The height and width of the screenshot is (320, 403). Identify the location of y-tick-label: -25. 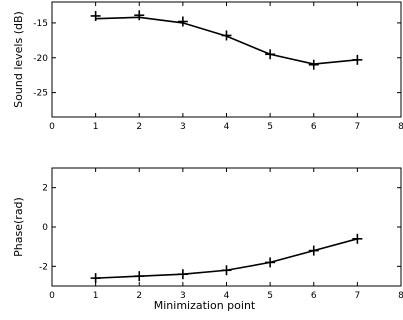
(40, 94).